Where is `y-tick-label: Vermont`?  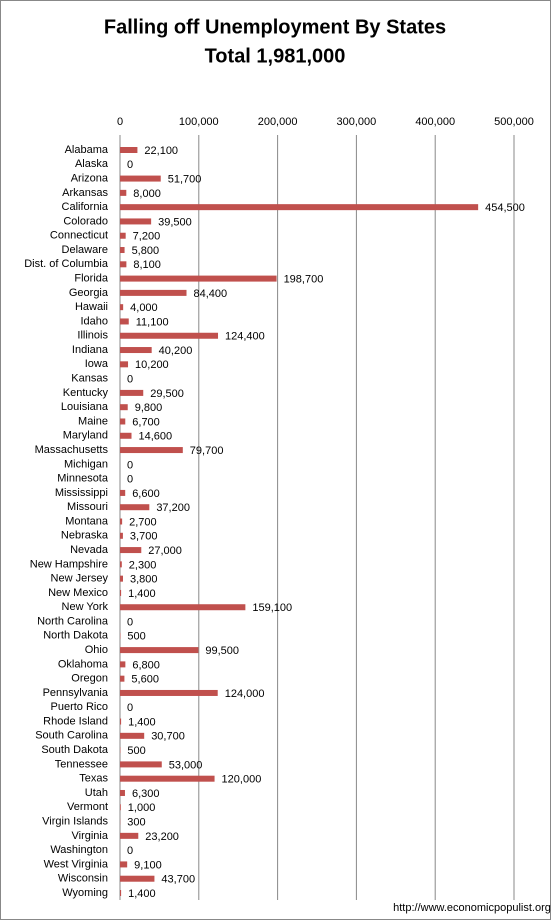 y-tick-label: Vermont is located at coordinates (87, 807).